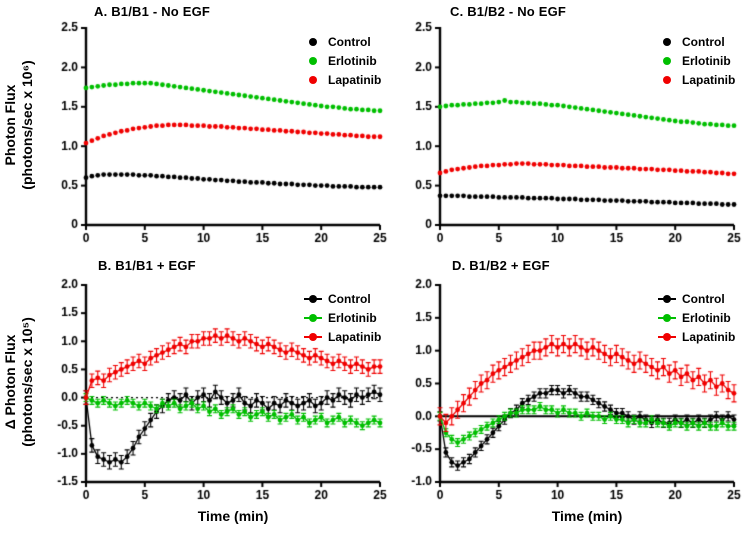 Image resolution: width=745 pixels, height=533 pixels. I want to click on y-axis-label-bottom: Δ Photon Flux (photons/sec x 10⁵), so click(18, 382).